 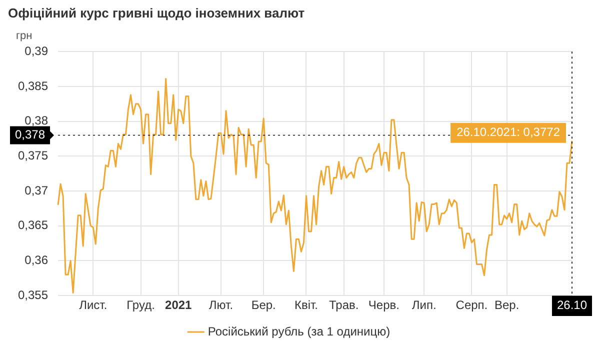 I want to click on x-tick-label: Квіт., so click(x=306, y=305).